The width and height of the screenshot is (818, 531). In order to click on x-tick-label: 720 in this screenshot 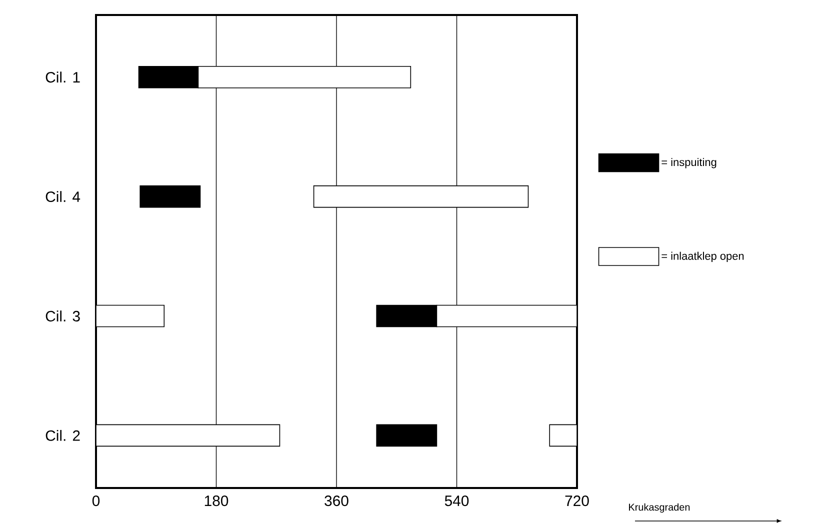, I will do `click(577, 501)`.